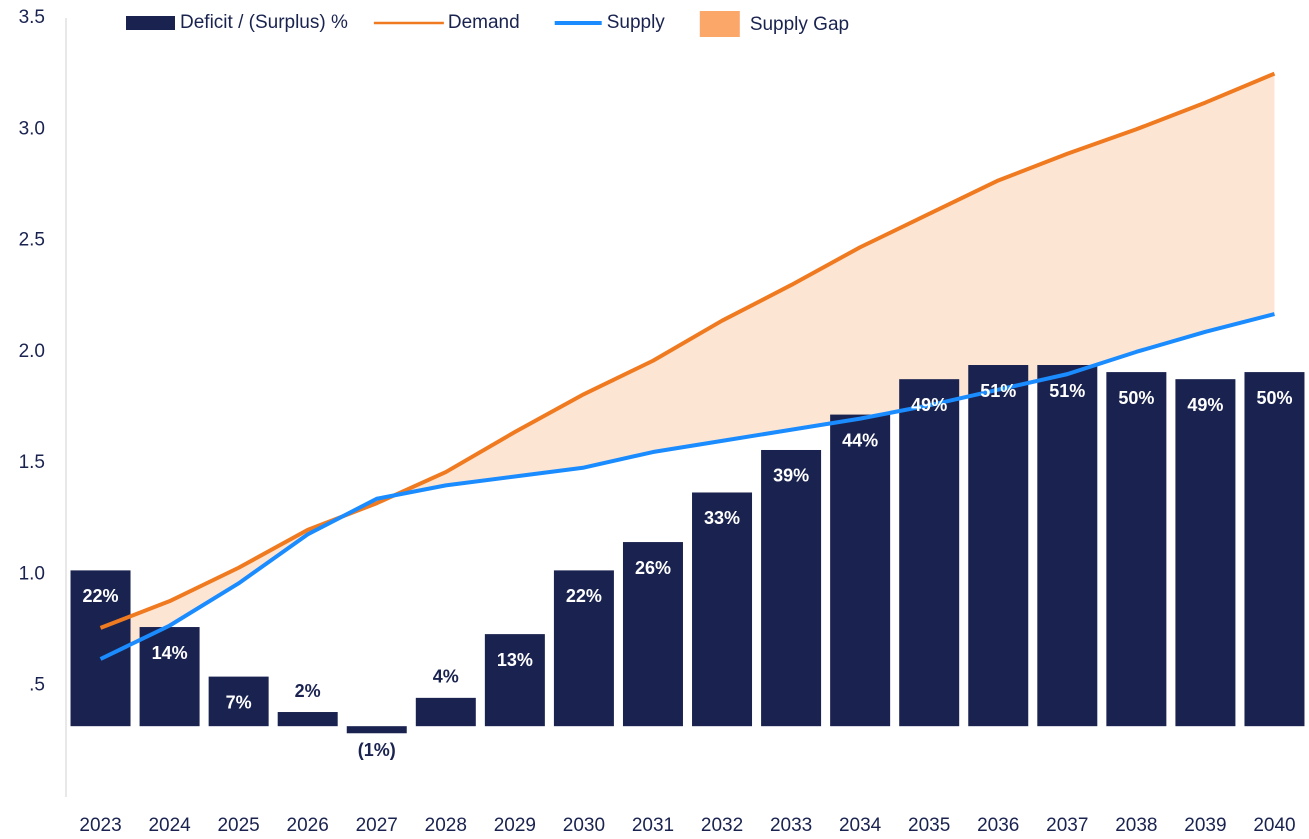 Image resolution: width=1309 pixels, height=839 pixels. What do you see at coordinates (1205, 825) in the screenshot?
I see `x-tick-label: 2039` at bounding box center [1205, 825].